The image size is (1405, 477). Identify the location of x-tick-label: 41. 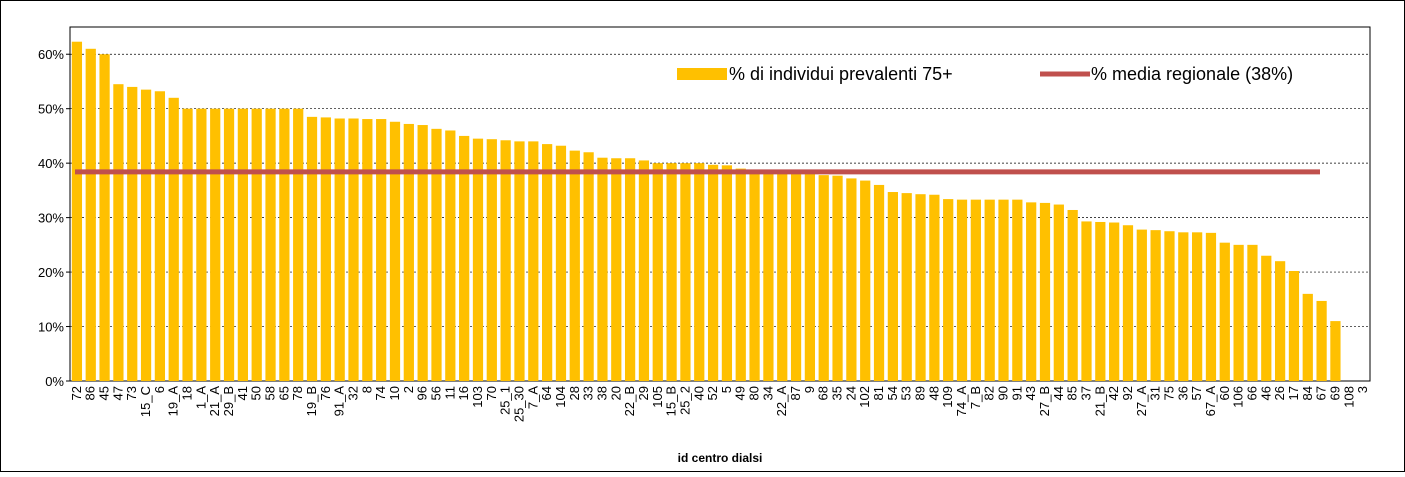
(242, 393).